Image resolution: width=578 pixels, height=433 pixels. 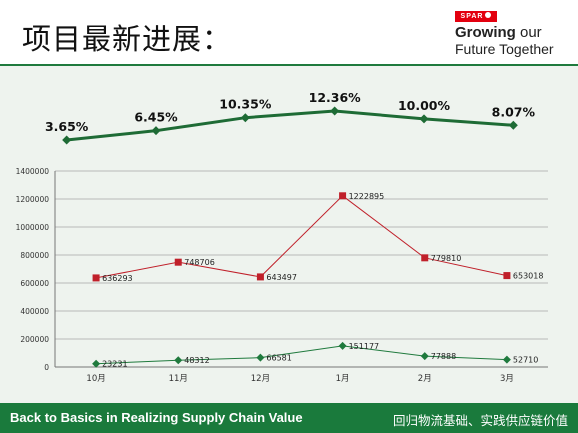 What do you see at coordinates (289, 32) in the screenshot?
I see `slide-header: 项目最新进展： SPAR Growing our Future Together` at bounding box center [289, 32].